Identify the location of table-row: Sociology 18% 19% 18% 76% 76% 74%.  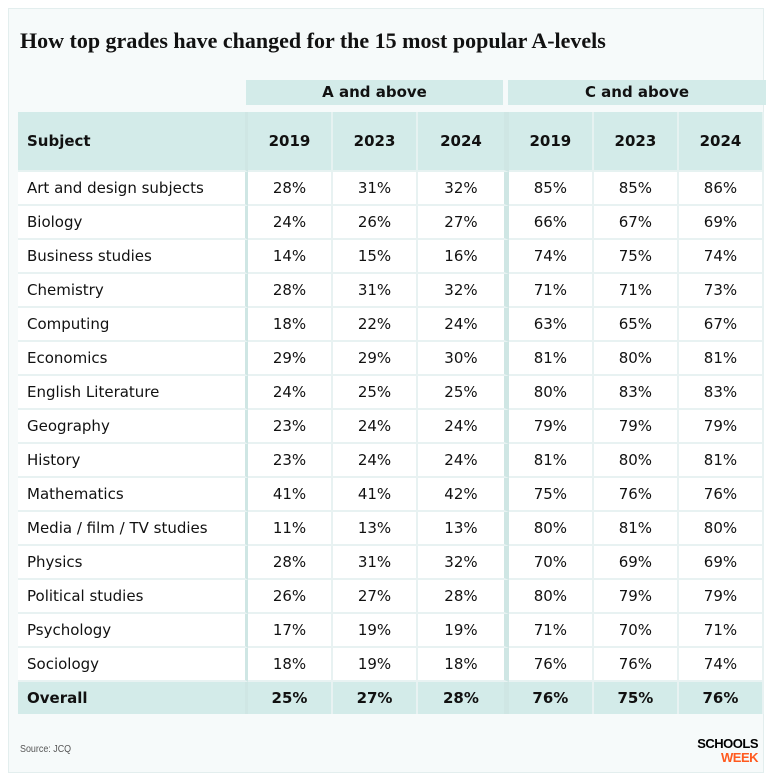
(391, 665).